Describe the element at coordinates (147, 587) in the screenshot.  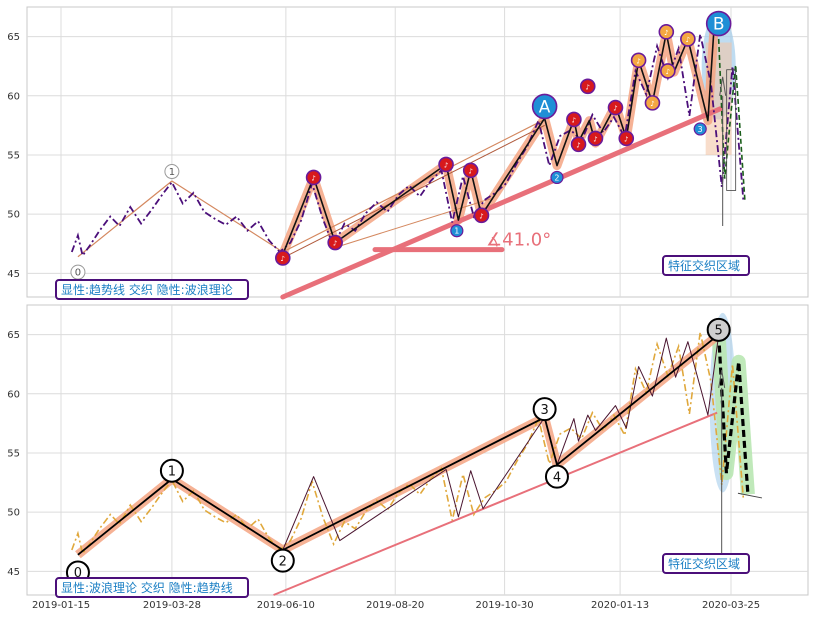
I see `panel-caption: 显性:波浪理论 交织 隐性:趋势线` at that location.